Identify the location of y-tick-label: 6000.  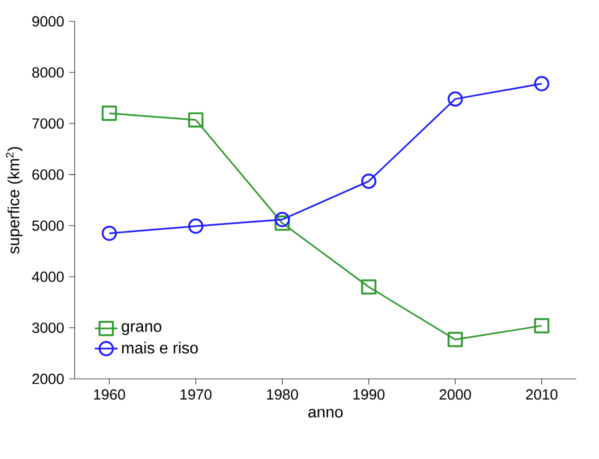
(48, 174).